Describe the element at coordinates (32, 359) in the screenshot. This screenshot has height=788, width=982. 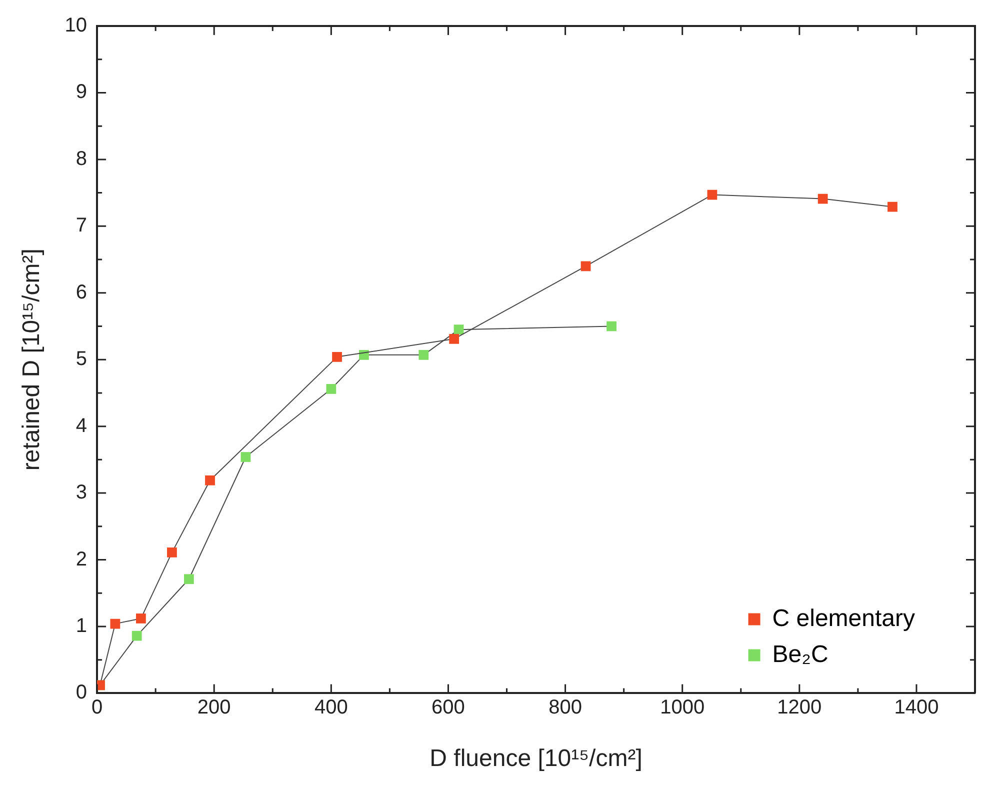
I see `y-axis-title: retained D [10¹⁵/cm²]` at that location.